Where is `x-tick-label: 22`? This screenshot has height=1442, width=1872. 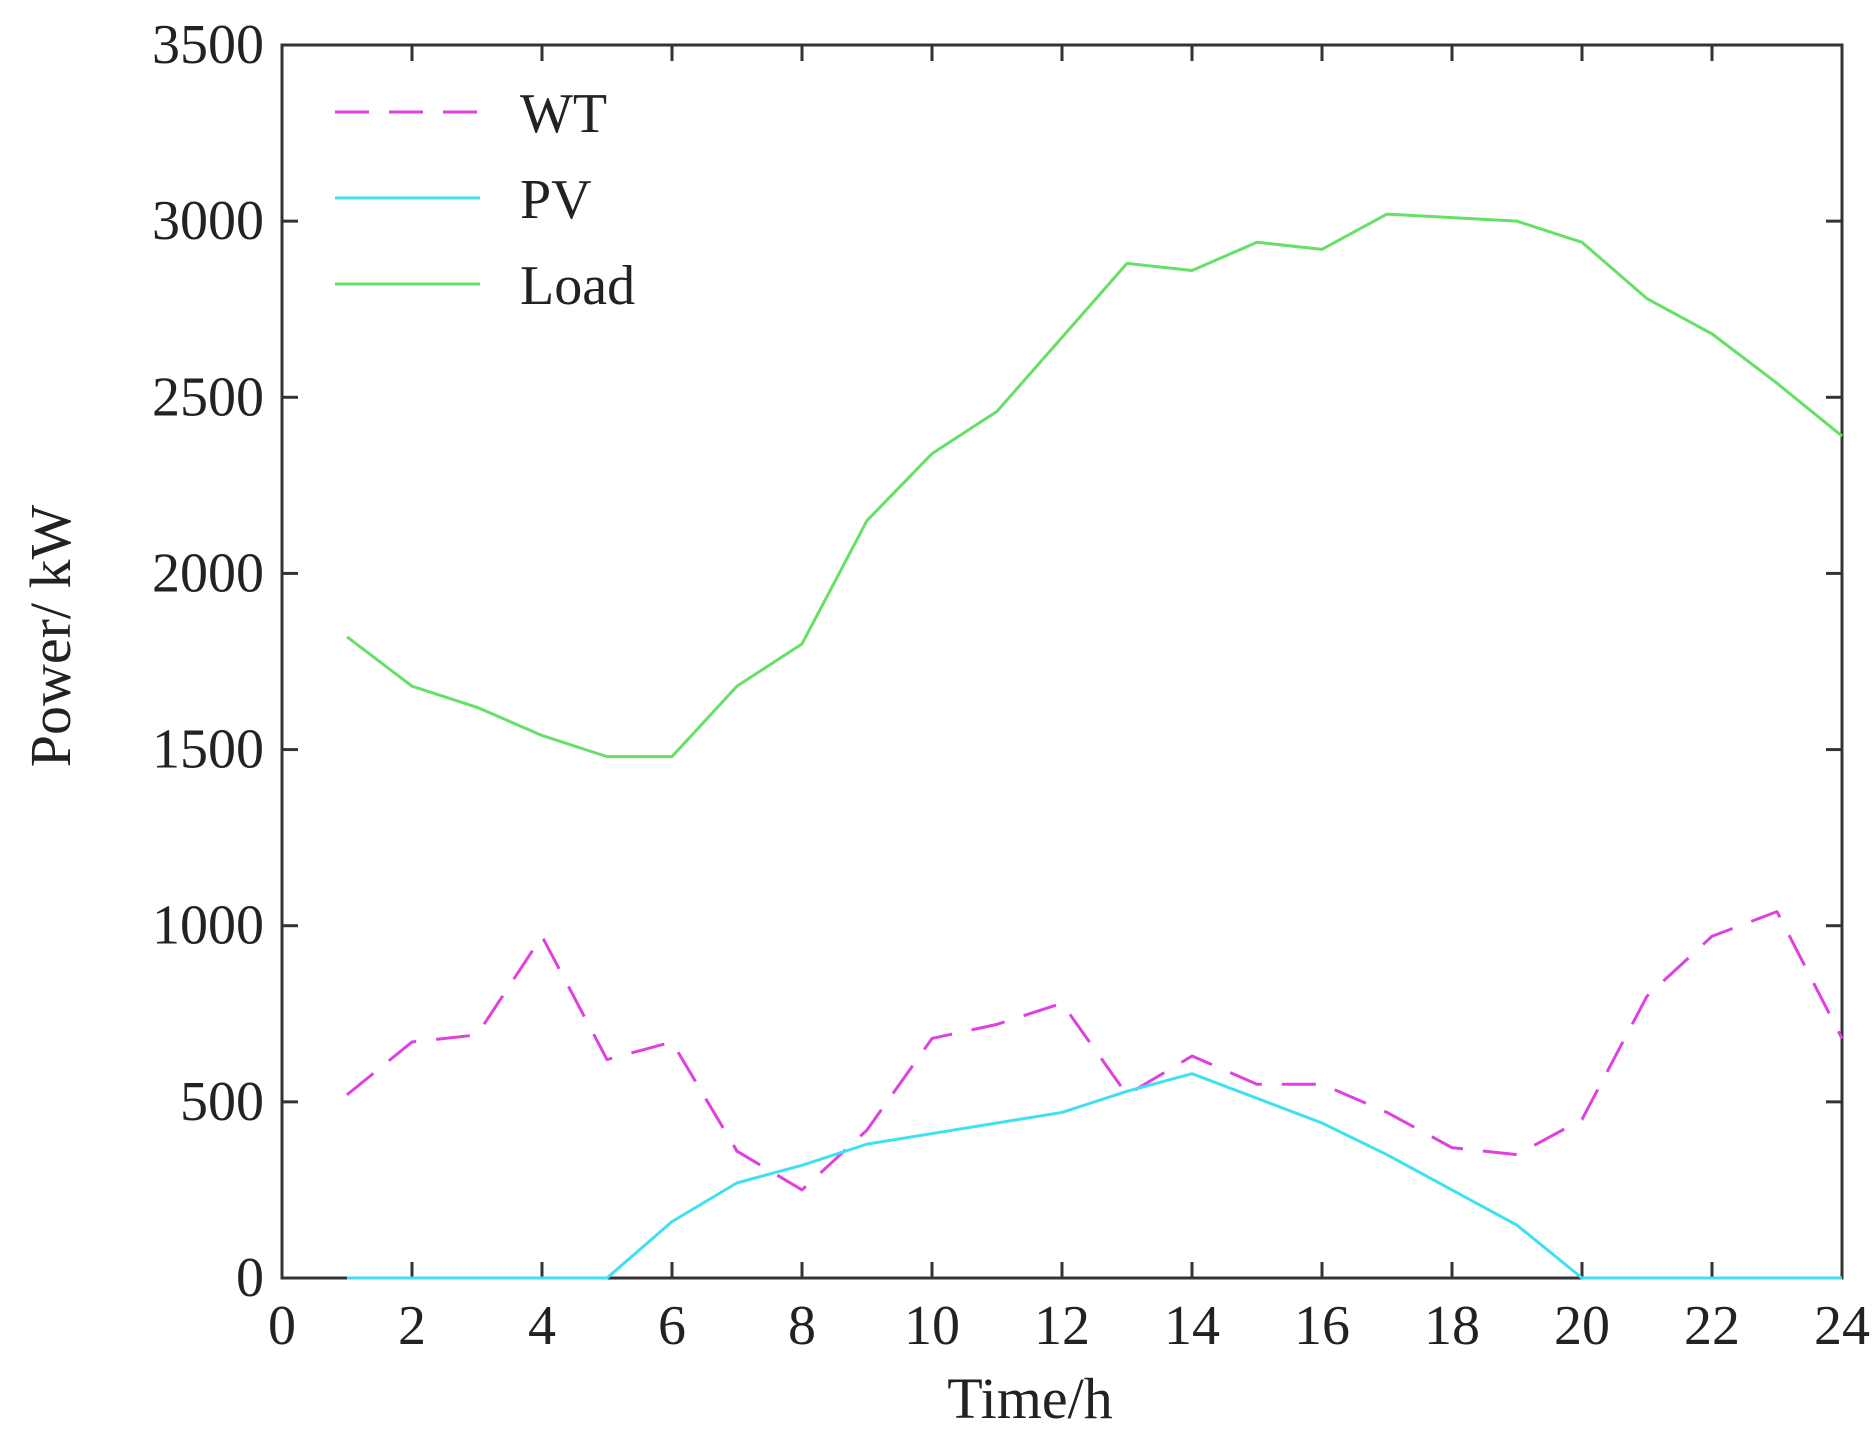 x-tick-label: 22 is located at coordinates (1712, 1326).